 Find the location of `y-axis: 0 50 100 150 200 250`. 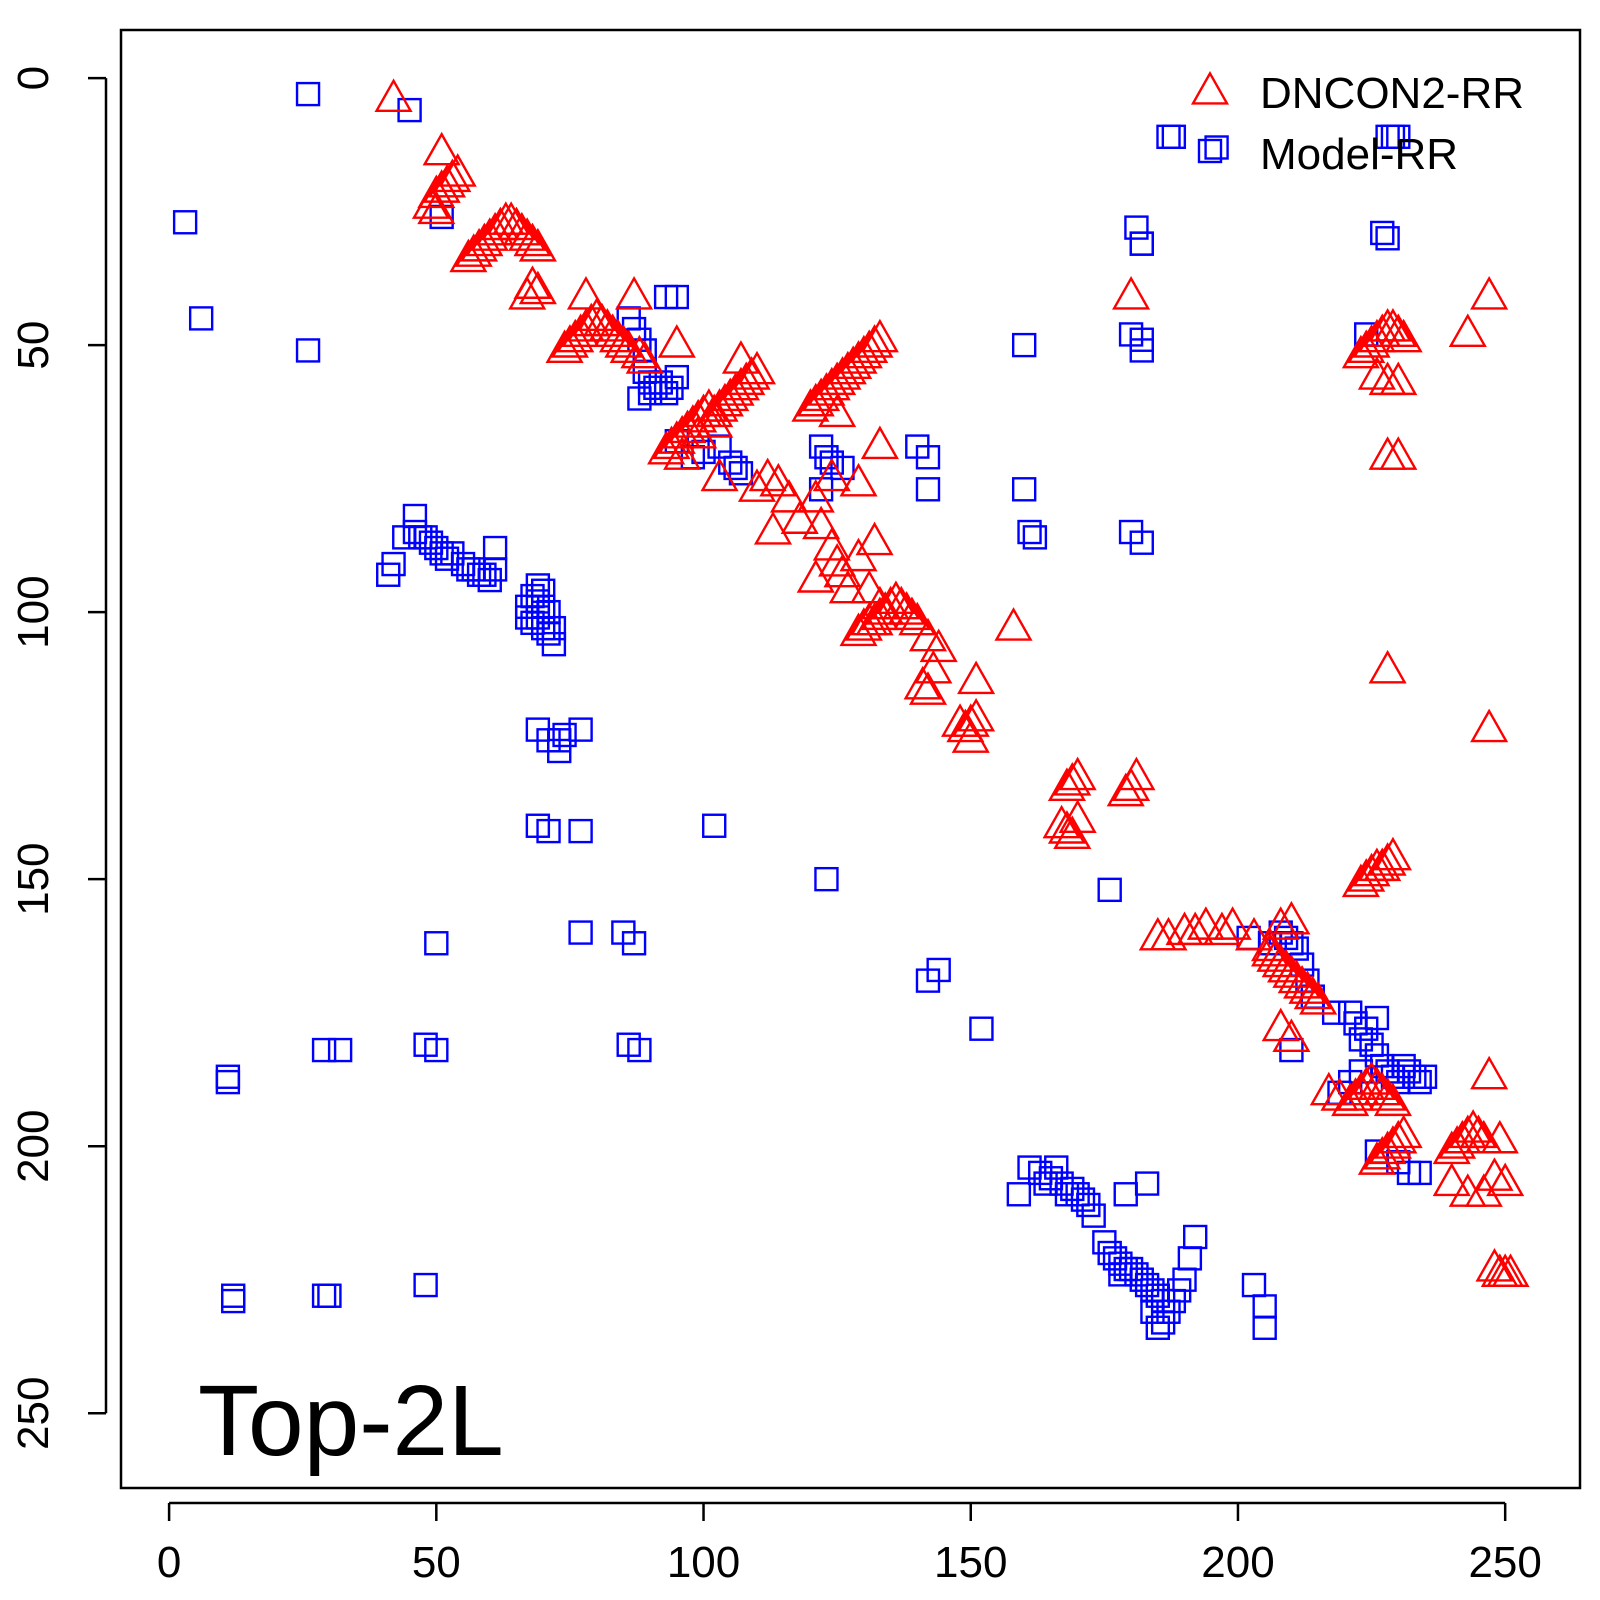

y-axis: 0 50 100 150 200 250 is located at coordinates (58, 758).